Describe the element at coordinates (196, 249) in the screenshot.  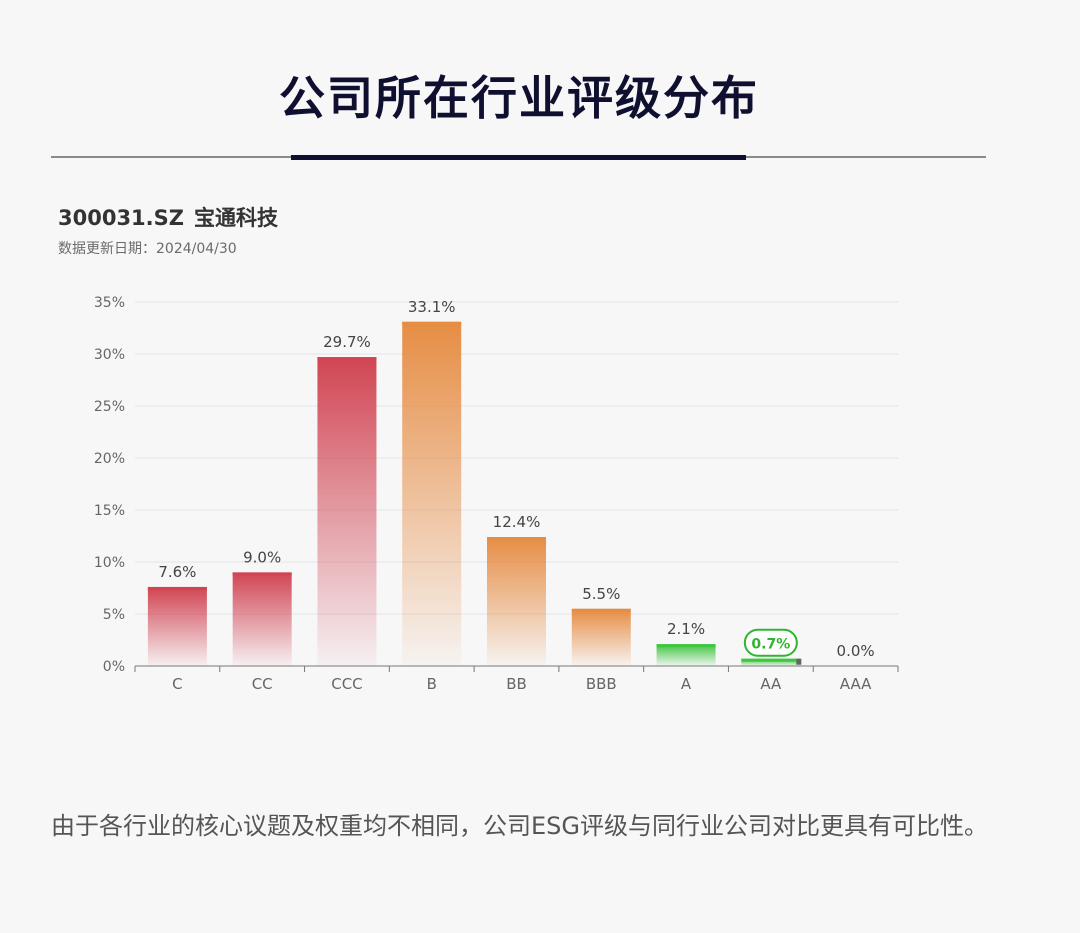
I see `update-date: 2024/04/30` at that location.